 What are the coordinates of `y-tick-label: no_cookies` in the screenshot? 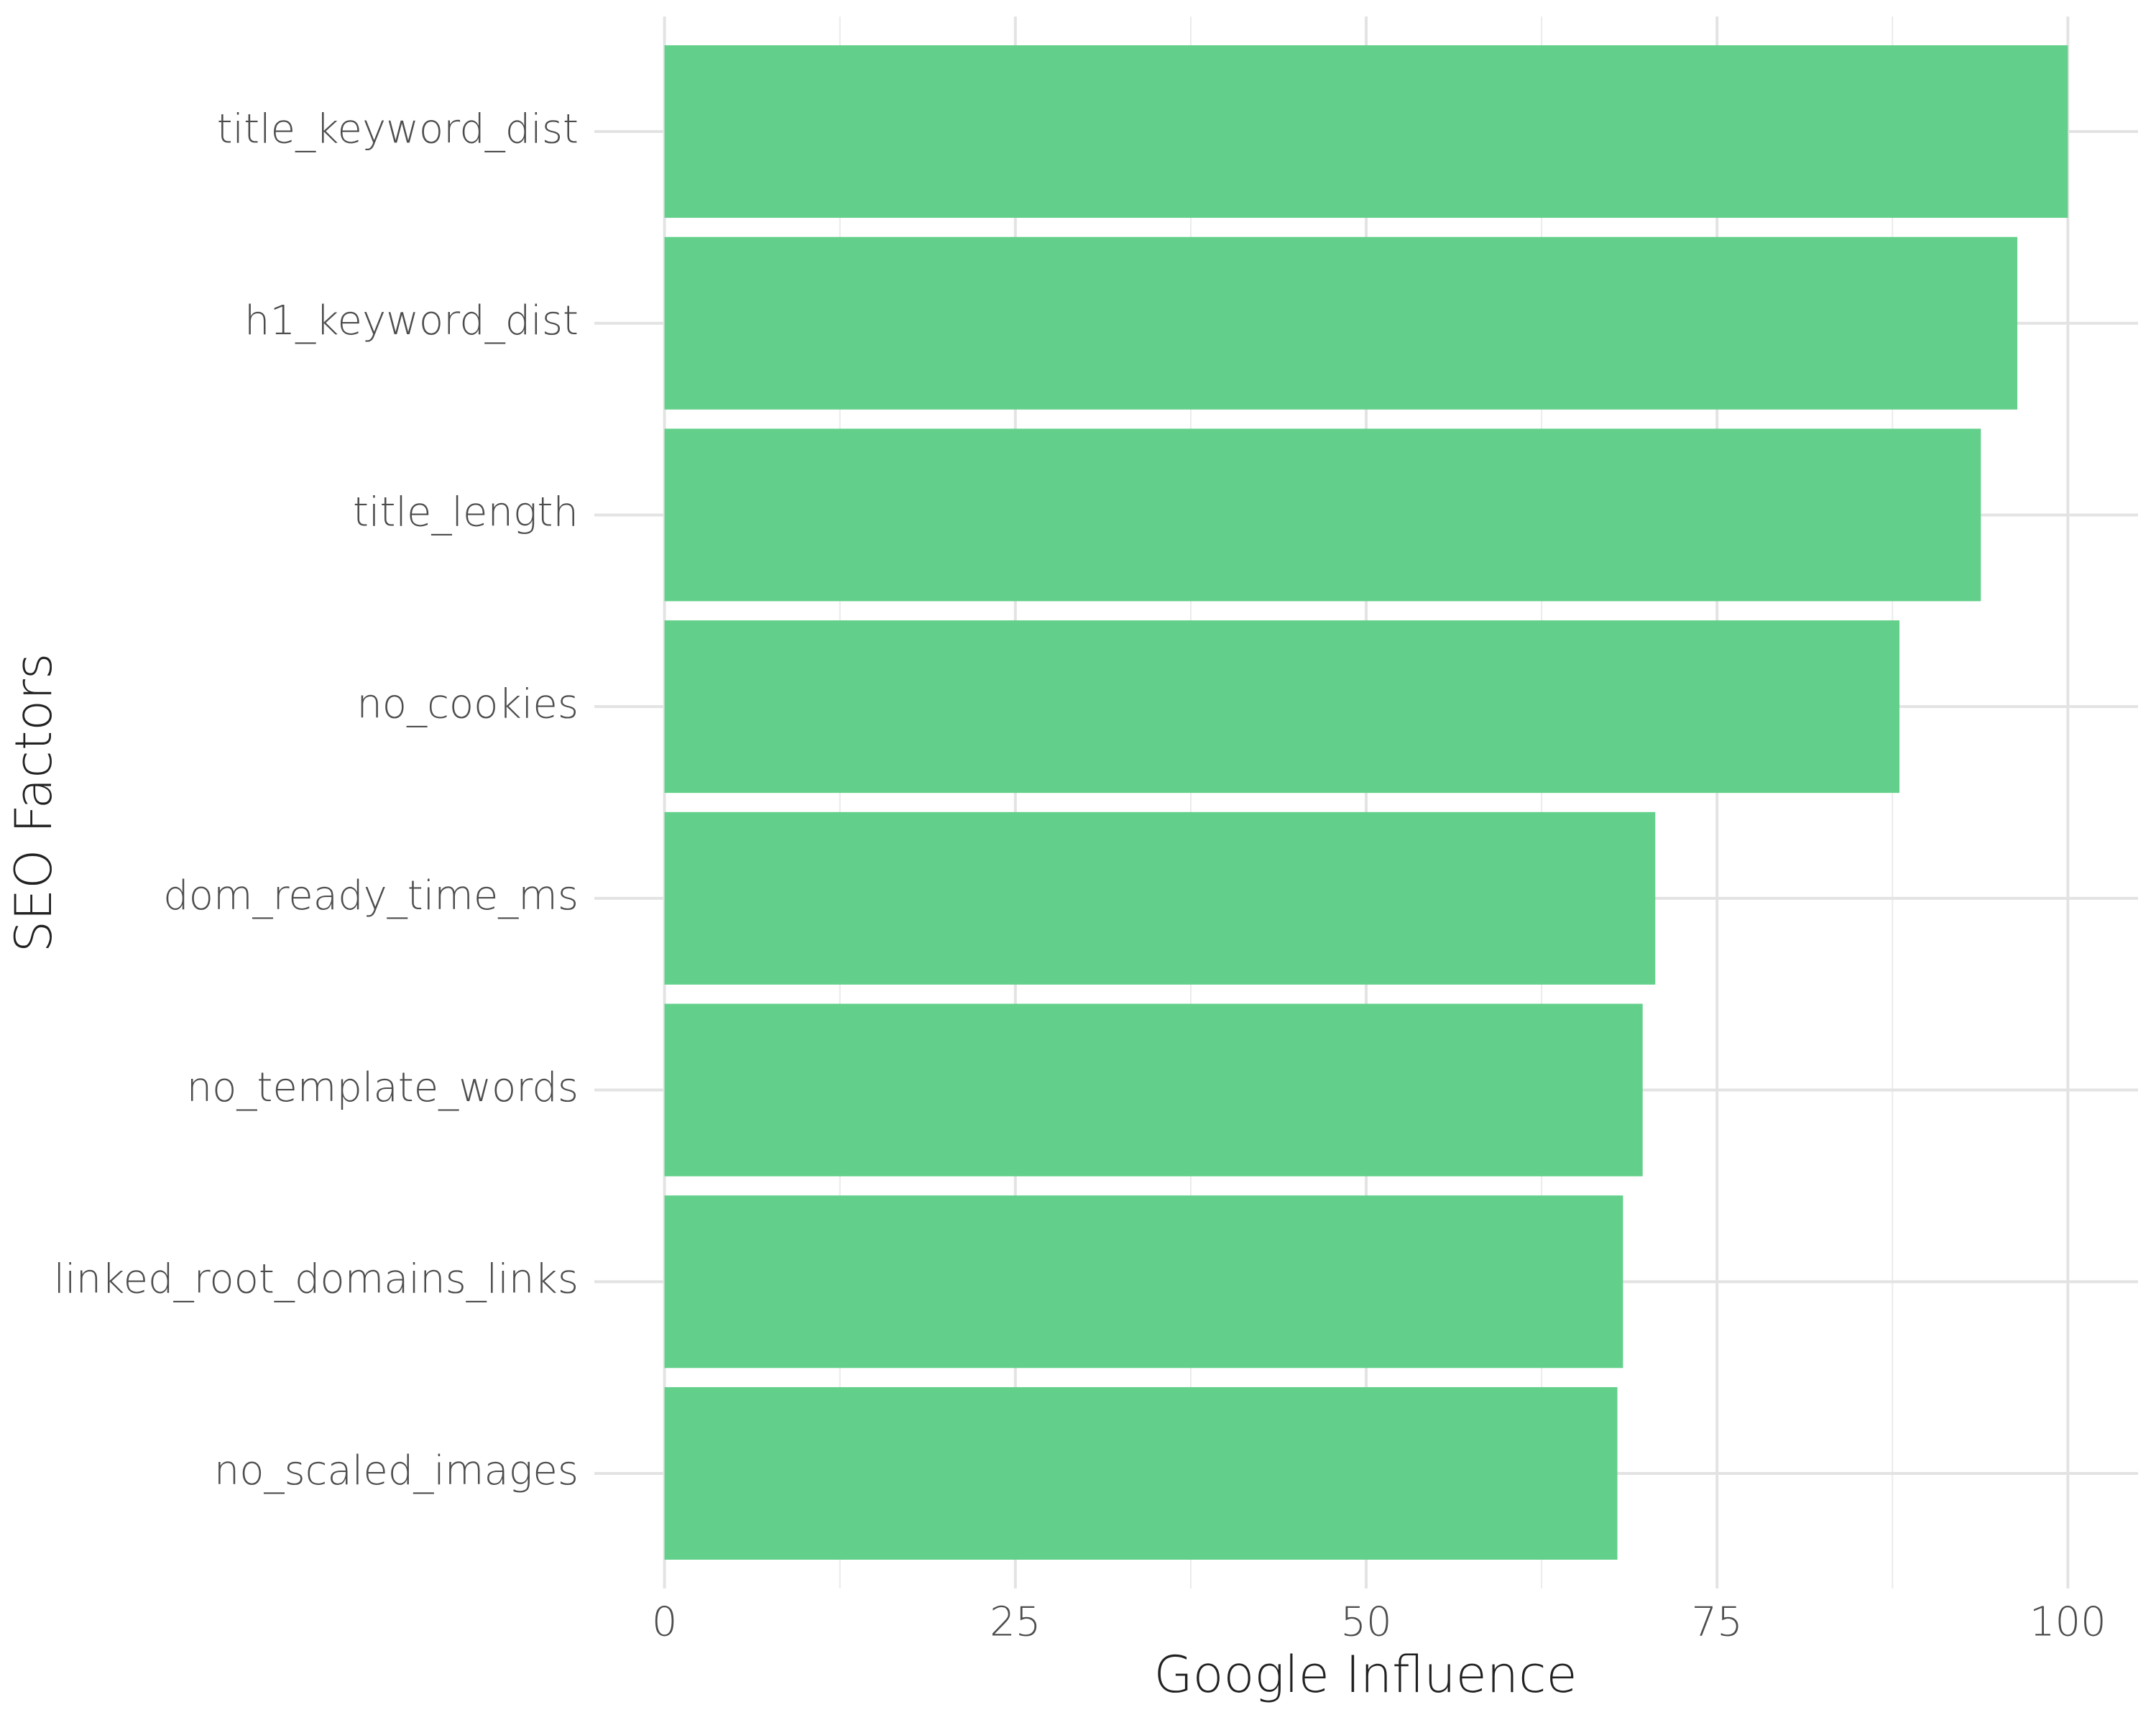 It's located at (467, 704).